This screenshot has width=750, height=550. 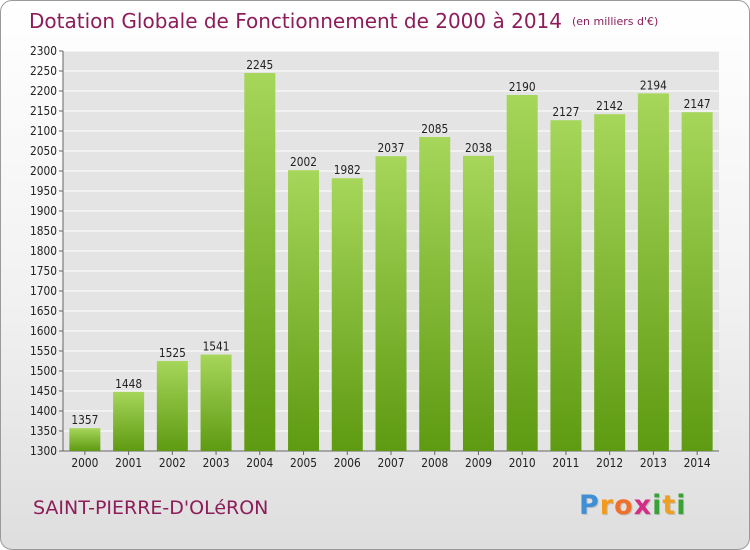 What do you see at coordinates (615, 21) in the screenshot?
I see `unit-label: (en milliers d'€)` at bounding box center [615, 21].